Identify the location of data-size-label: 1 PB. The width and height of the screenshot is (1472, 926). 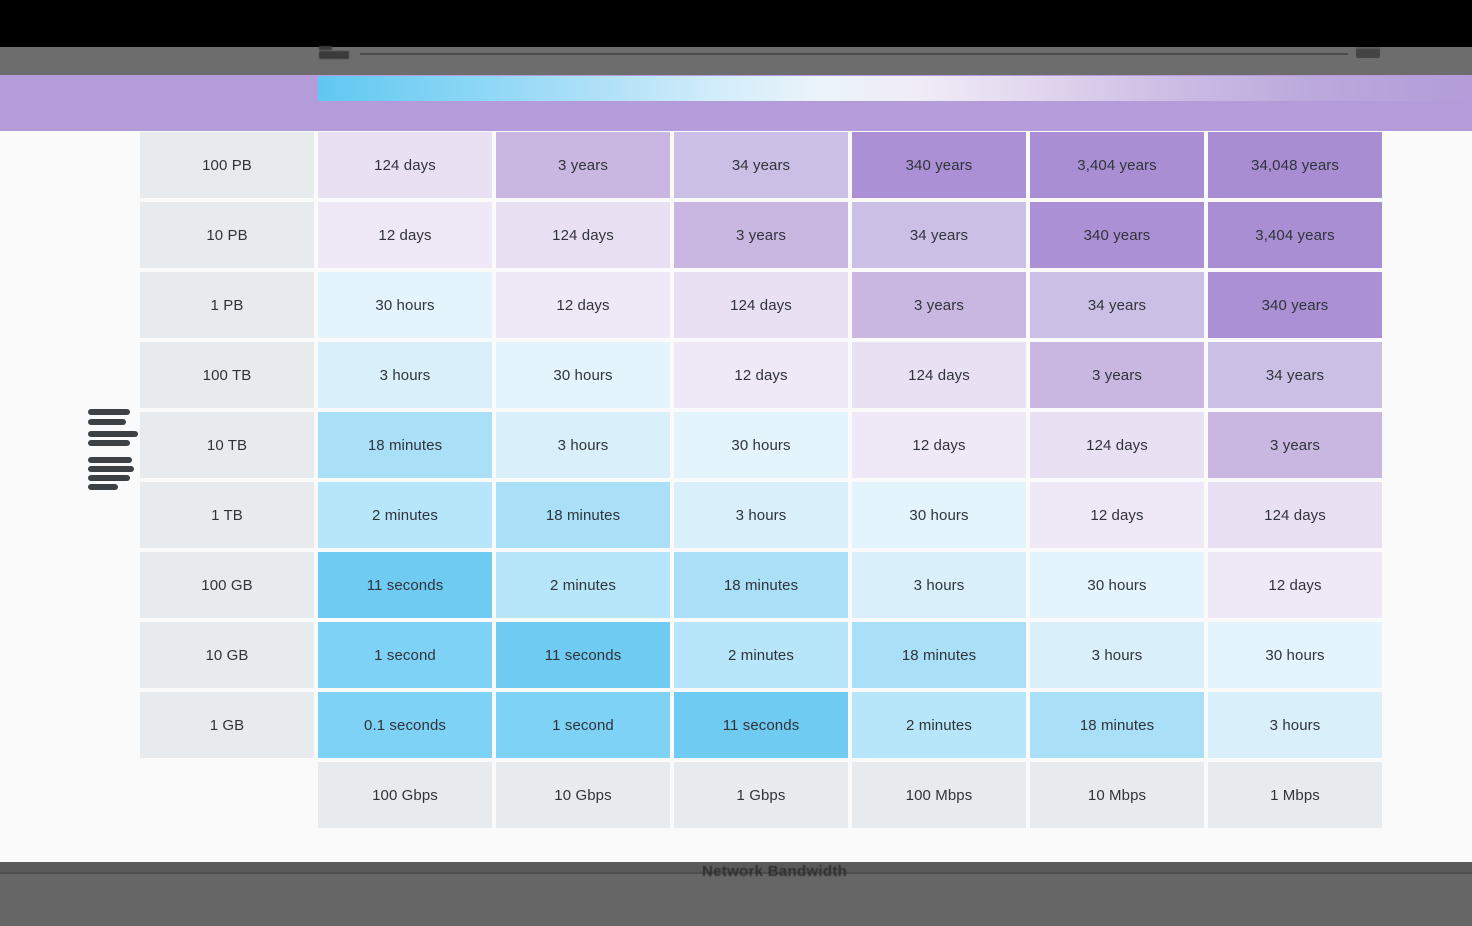
(227, 305).